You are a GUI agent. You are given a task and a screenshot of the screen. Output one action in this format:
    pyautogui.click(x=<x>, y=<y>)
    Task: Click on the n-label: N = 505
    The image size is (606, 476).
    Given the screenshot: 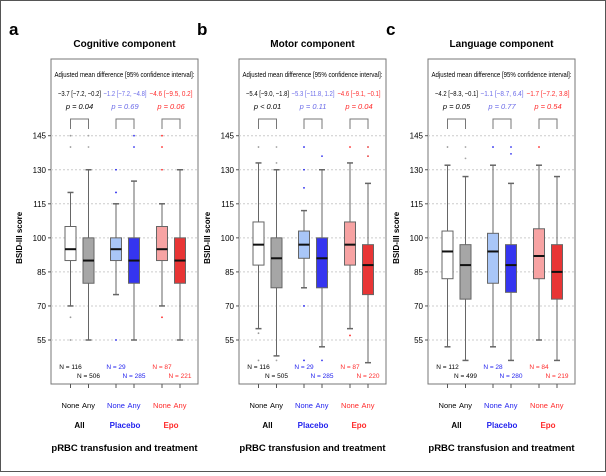 What is the action you would take?
    pyautogui.click(x=276, y=376)
    